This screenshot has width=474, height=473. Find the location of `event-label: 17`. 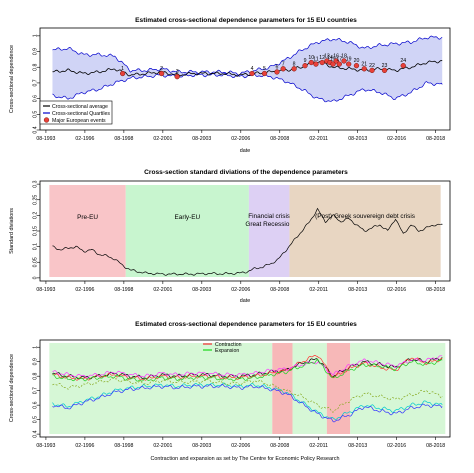

event-label: 17 is located at coordinates (339, 60).